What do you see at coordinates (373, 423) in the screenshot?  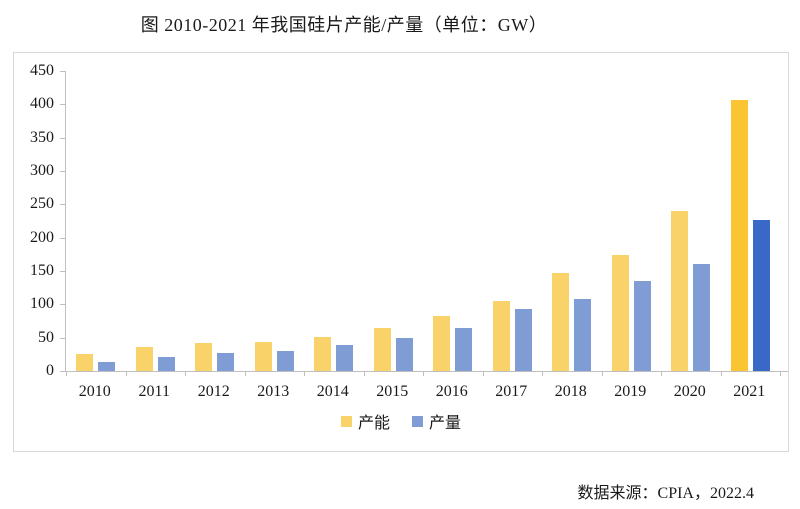 I see `legend-capacity-label: 产能` at bounding box center [373, 423].